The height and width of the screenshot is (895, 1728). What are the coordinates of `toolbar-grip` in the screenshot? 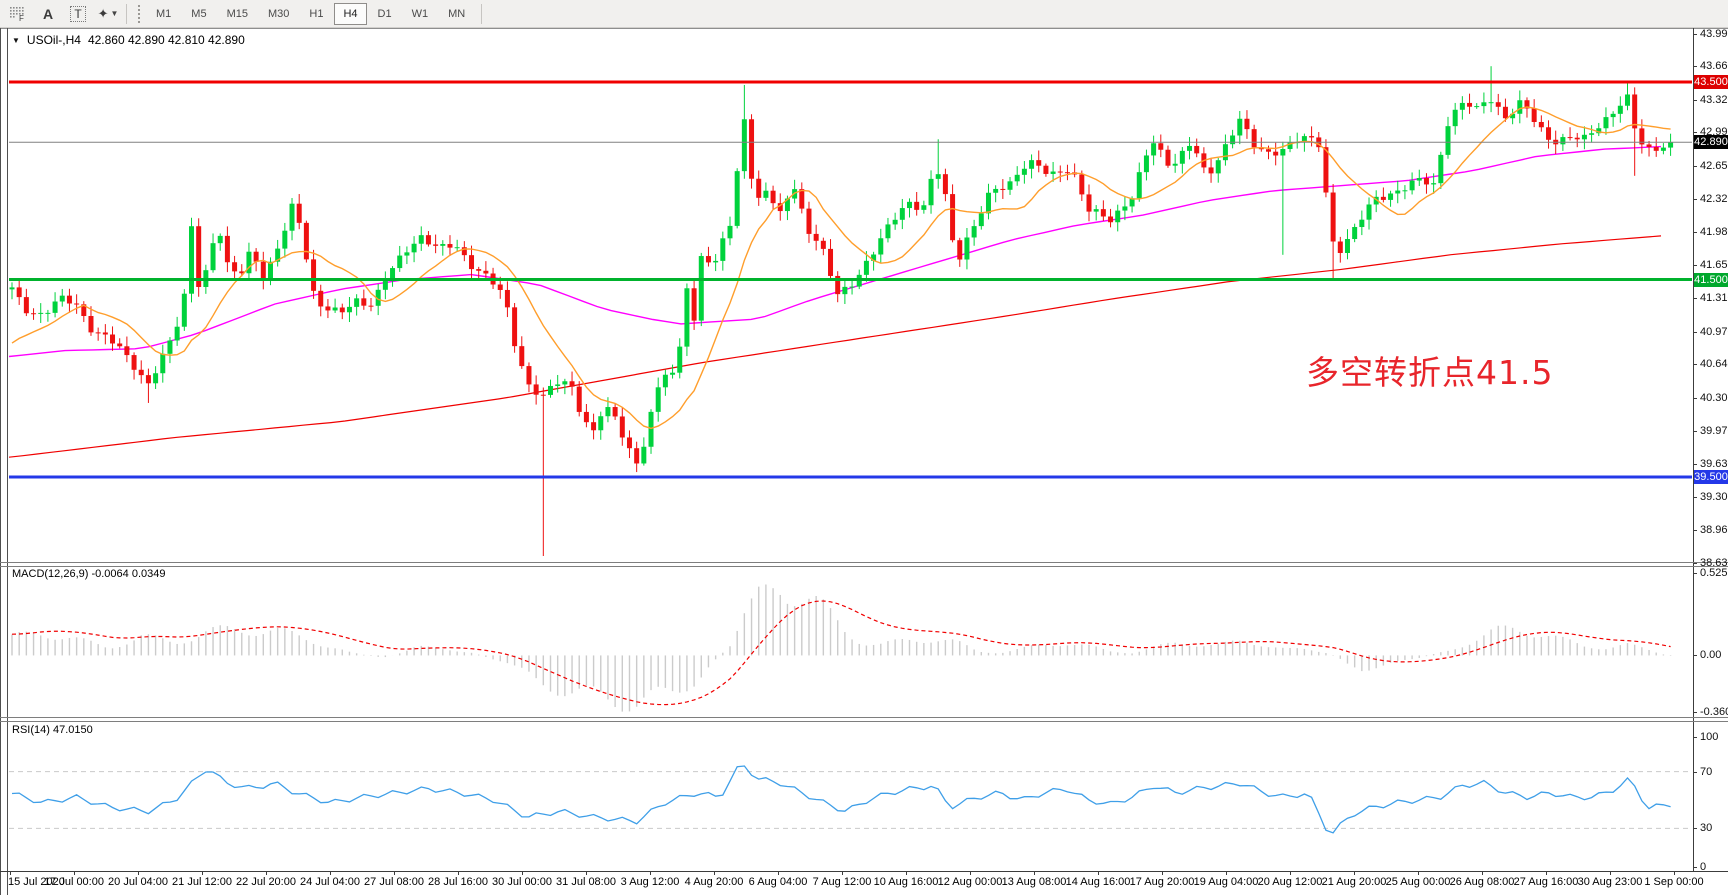 It's located at (139, 13).